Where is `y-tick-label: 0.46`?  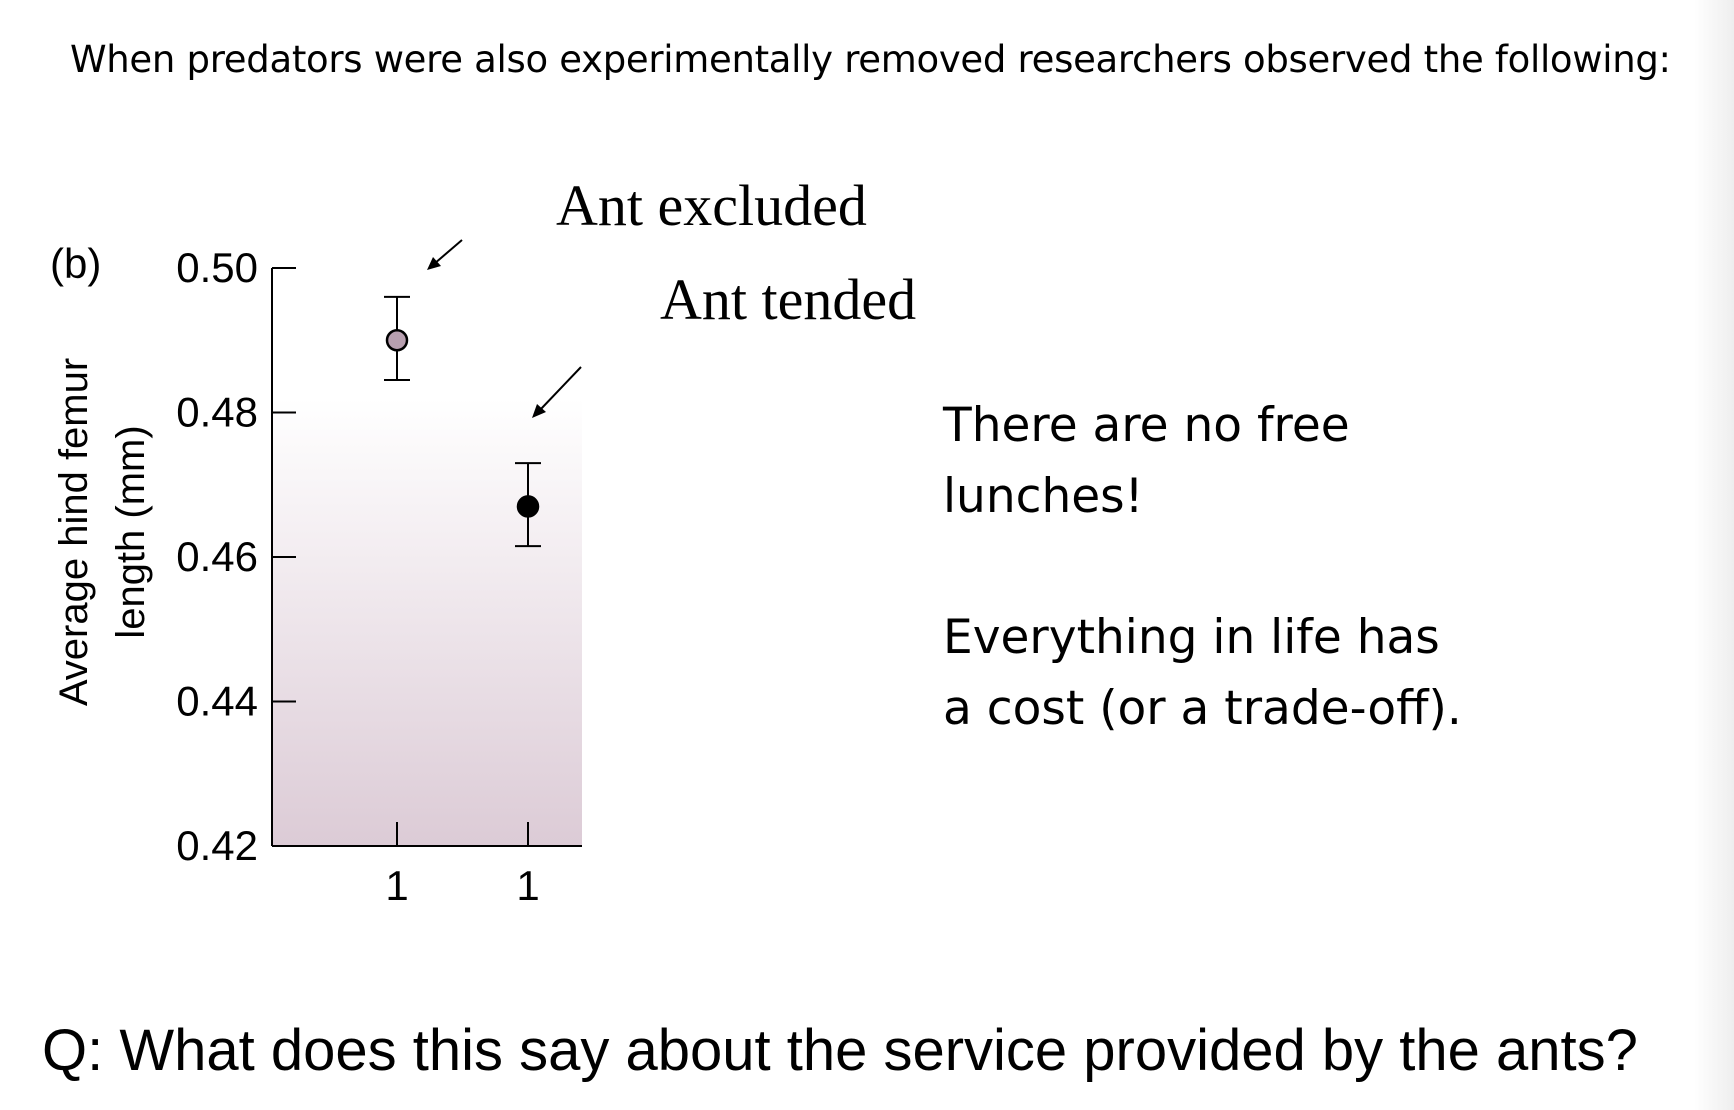
y-tick-label: 0.46 is located at coordinates (217, 556).